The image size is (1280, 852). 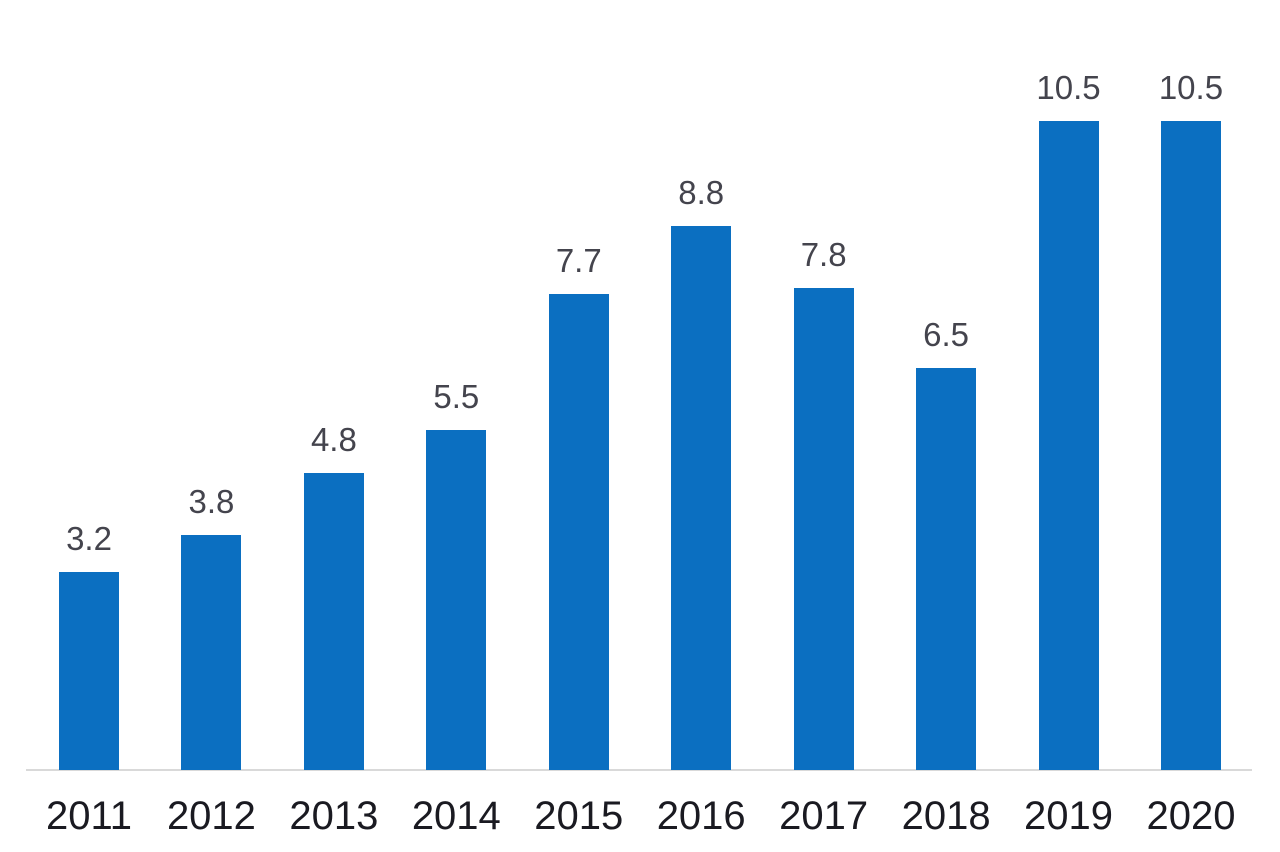 What do you see at coordinates (701, 816) in the screenshot?
I see `category-label-2016: 2016` at bounding box center [701, 816].